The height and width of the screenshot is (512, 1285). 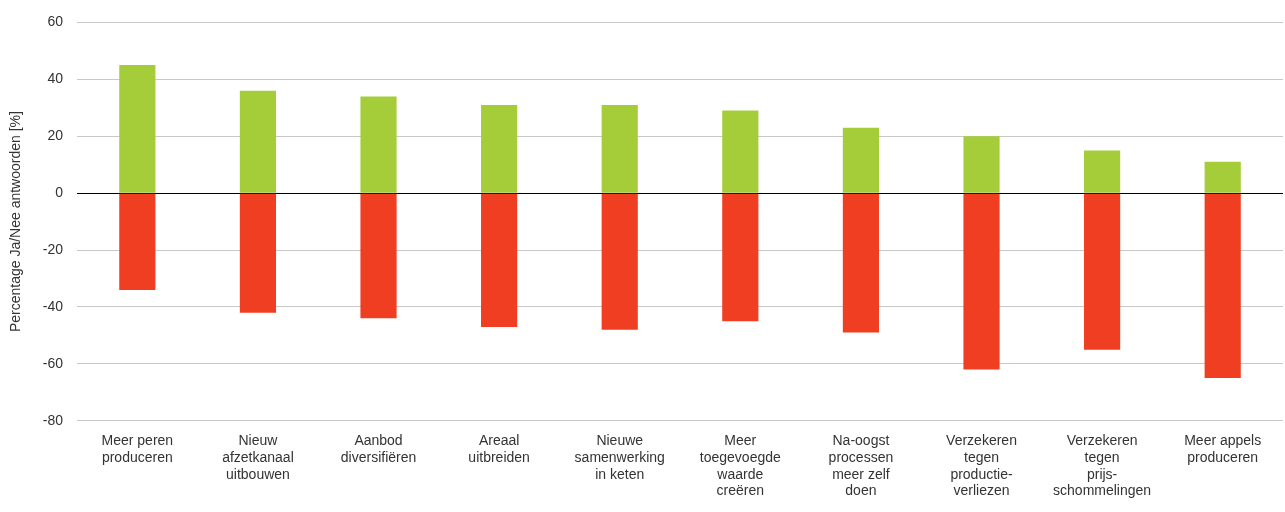 I want to click on y-tick-label: -20, so click(x=53, y=248).